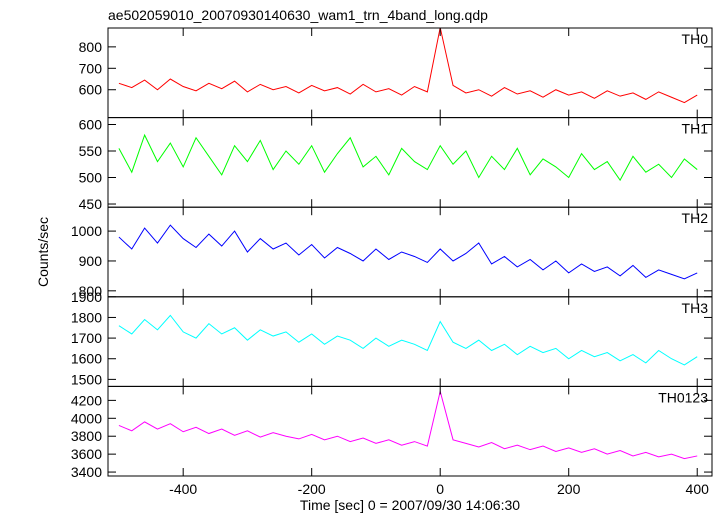 The height and width of the screenshot is (516, 723). Describe the element at coordinates (695, 218) in the screenshot. I see `panel-label: TH2` at that location.